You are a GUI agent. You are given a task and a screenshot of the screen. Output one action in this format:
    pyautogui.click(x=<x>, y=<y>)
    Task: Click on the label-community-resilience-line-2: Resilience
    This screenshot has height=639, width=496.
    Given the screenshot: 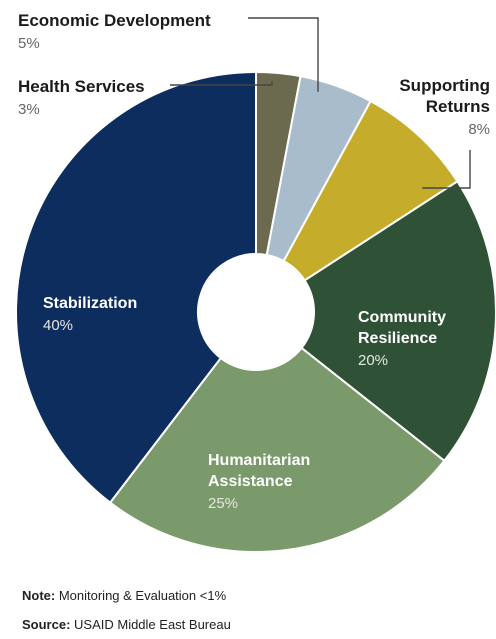 What is the action you would take?
    pyautogui.click(x=397, y=338)
    